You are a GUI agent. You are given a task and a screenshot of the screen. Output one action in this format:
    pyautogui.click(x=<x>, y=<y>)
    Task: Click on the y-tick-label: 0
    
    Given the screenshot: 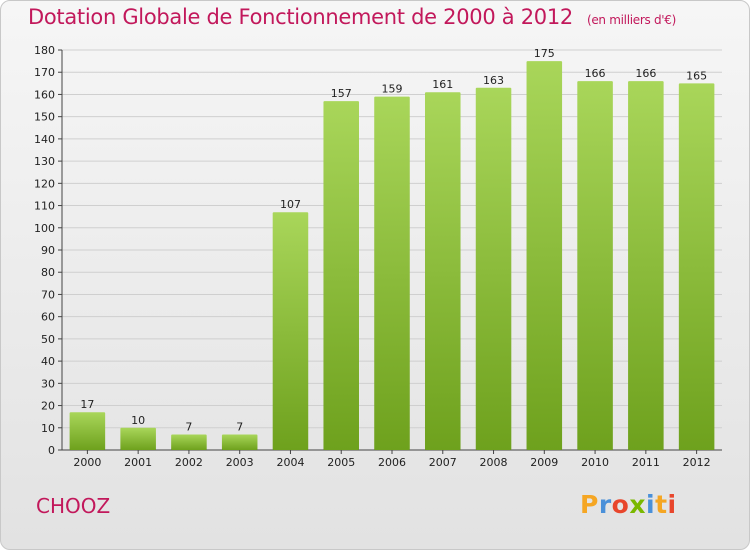 What is the action you would take?
    pyautogui.click(x=51, y=450)
    